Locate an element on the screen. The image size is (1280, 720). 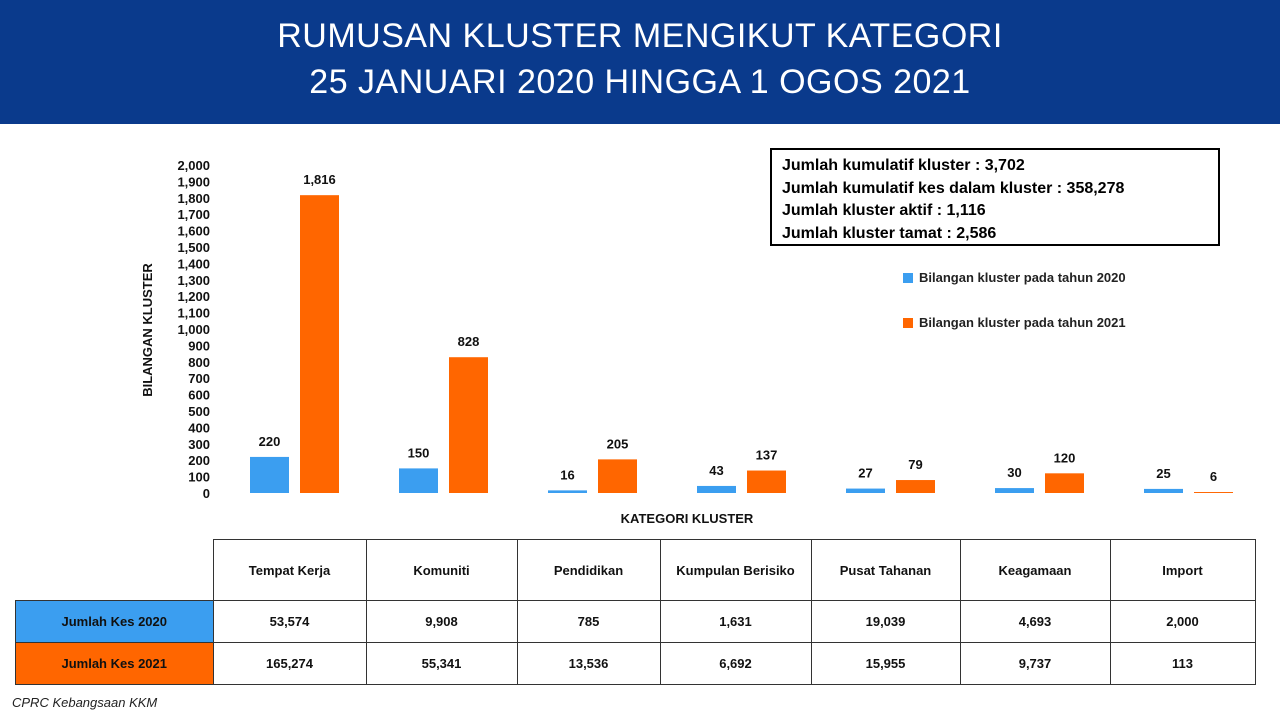
table-cell: 15,955 is located at coordinates (885, 663).